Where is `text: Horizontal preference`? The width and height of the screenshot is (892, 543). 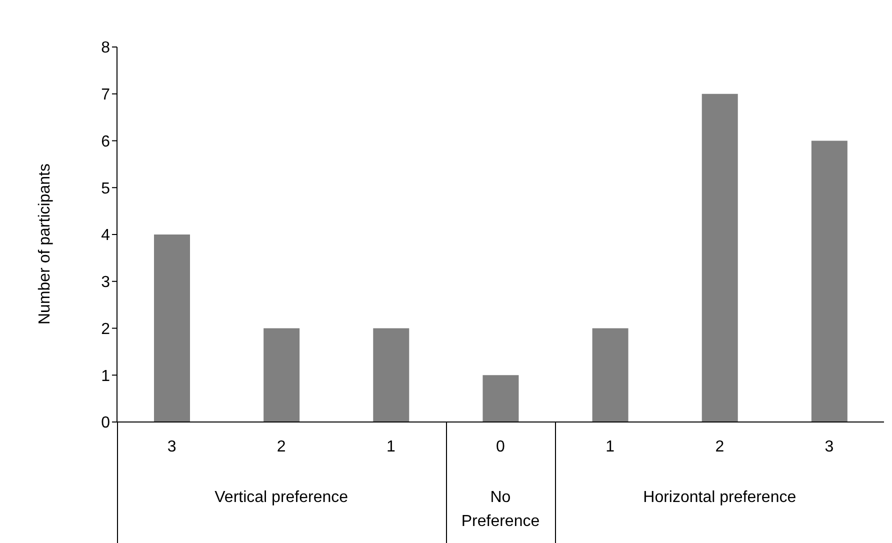 text: Horizontal preference is located at coordinates (720, 498).